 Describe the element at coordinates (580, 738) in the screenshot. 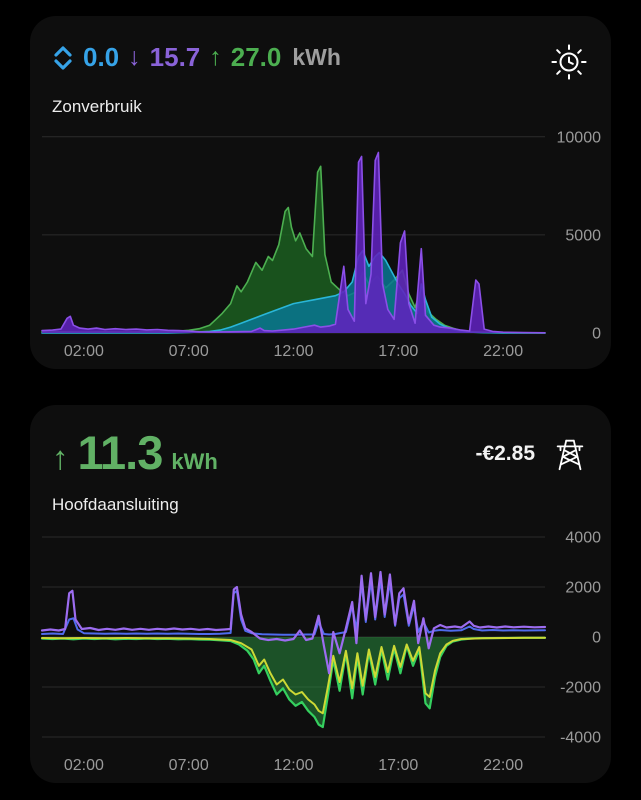

I see `y-tick-label: -4000` at that location.